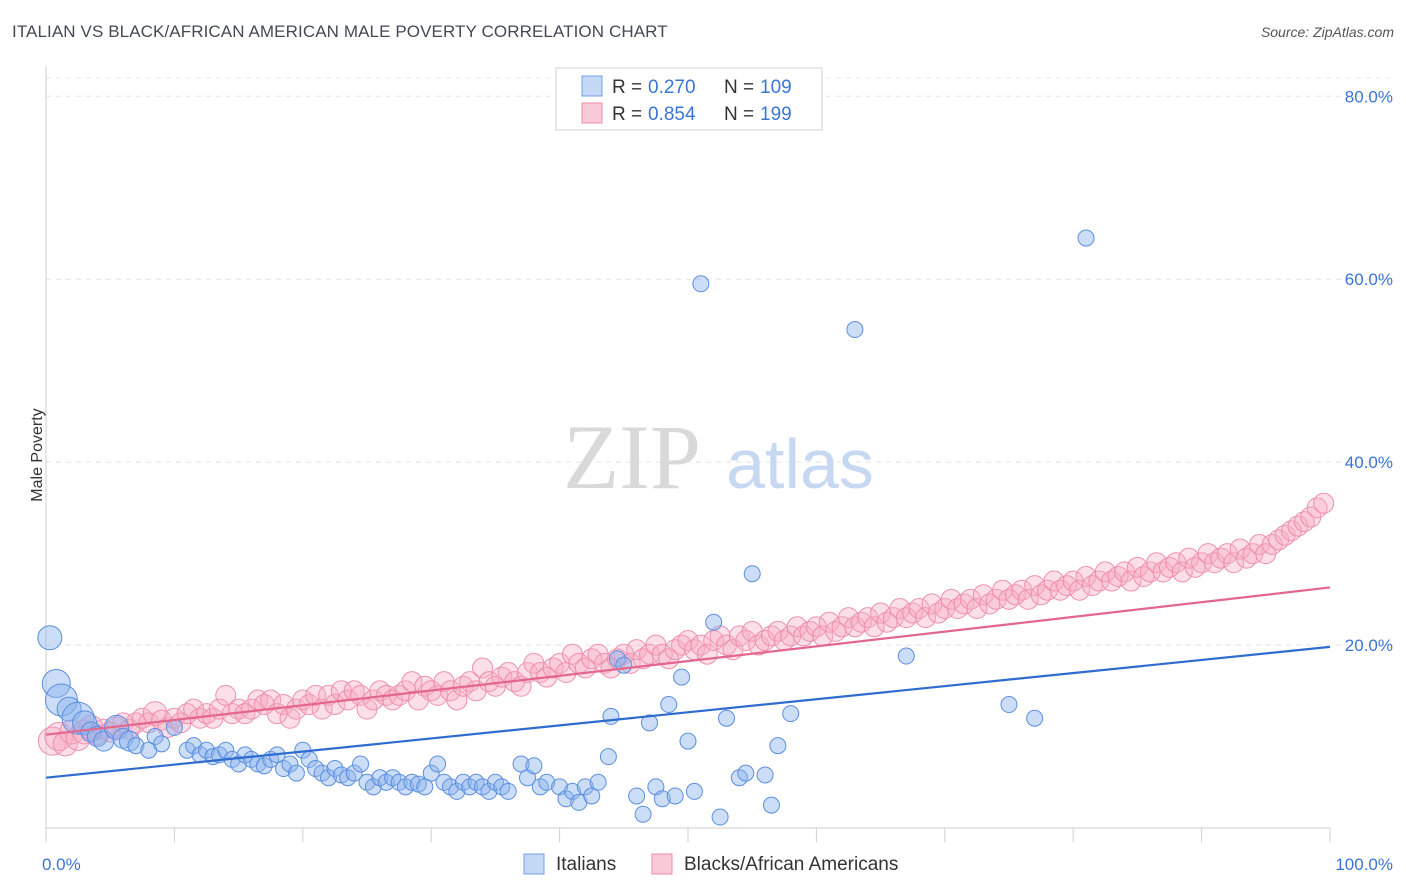 This screenshot has width=1406, height=892. What do you see at coordinates (627, 87) in the screenshot?
I see `legend-r-label-italians: R =` at bounding box center [627, 87].